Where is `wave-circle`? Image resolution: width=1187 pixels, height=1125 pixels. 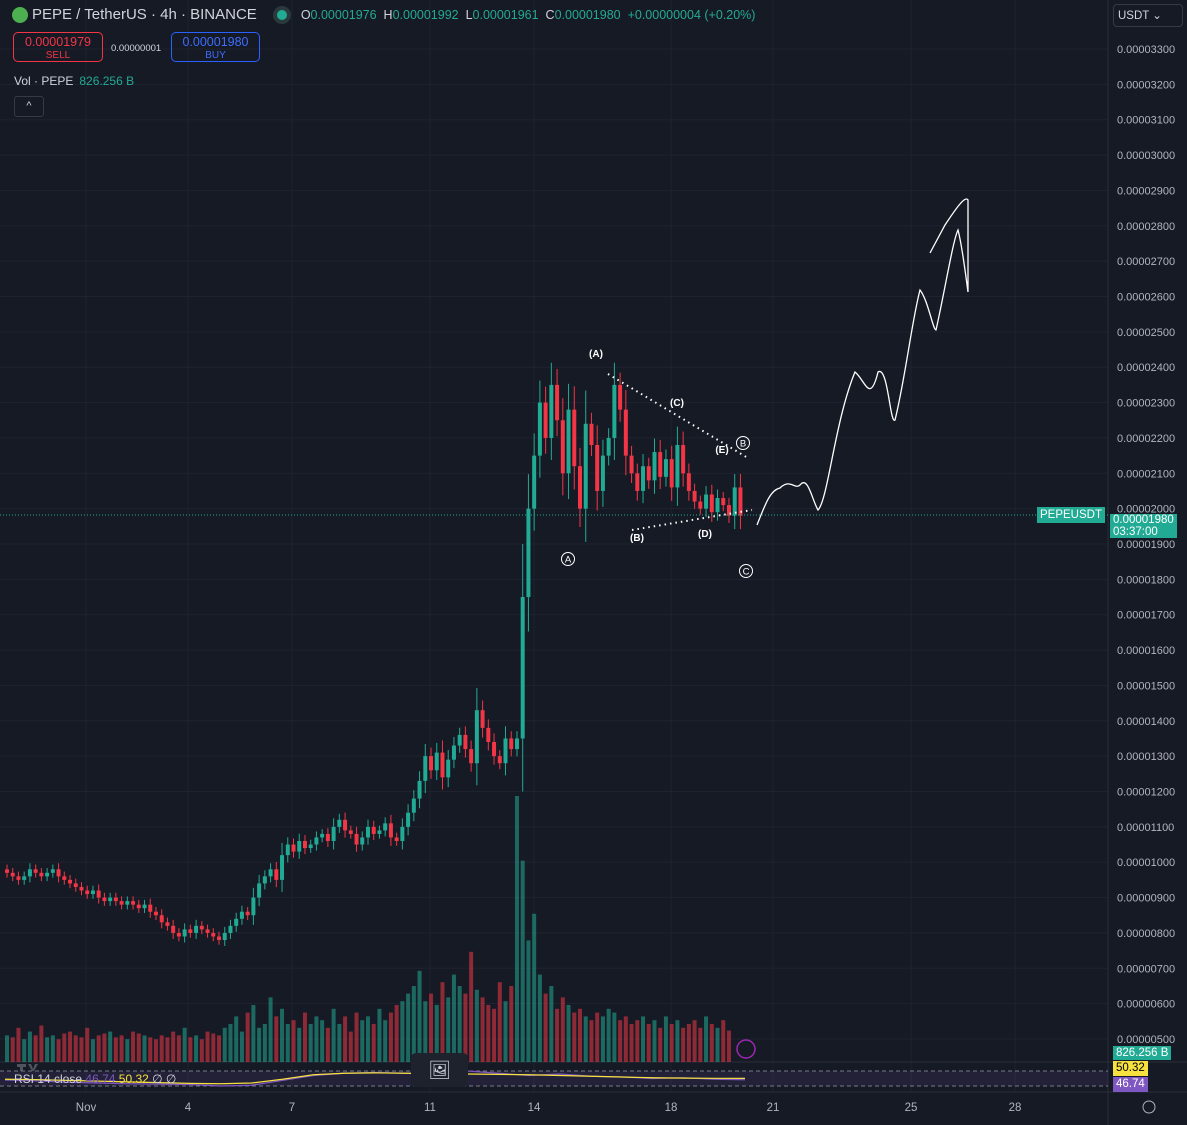
wave-circle is located at coordinates (743, 443).